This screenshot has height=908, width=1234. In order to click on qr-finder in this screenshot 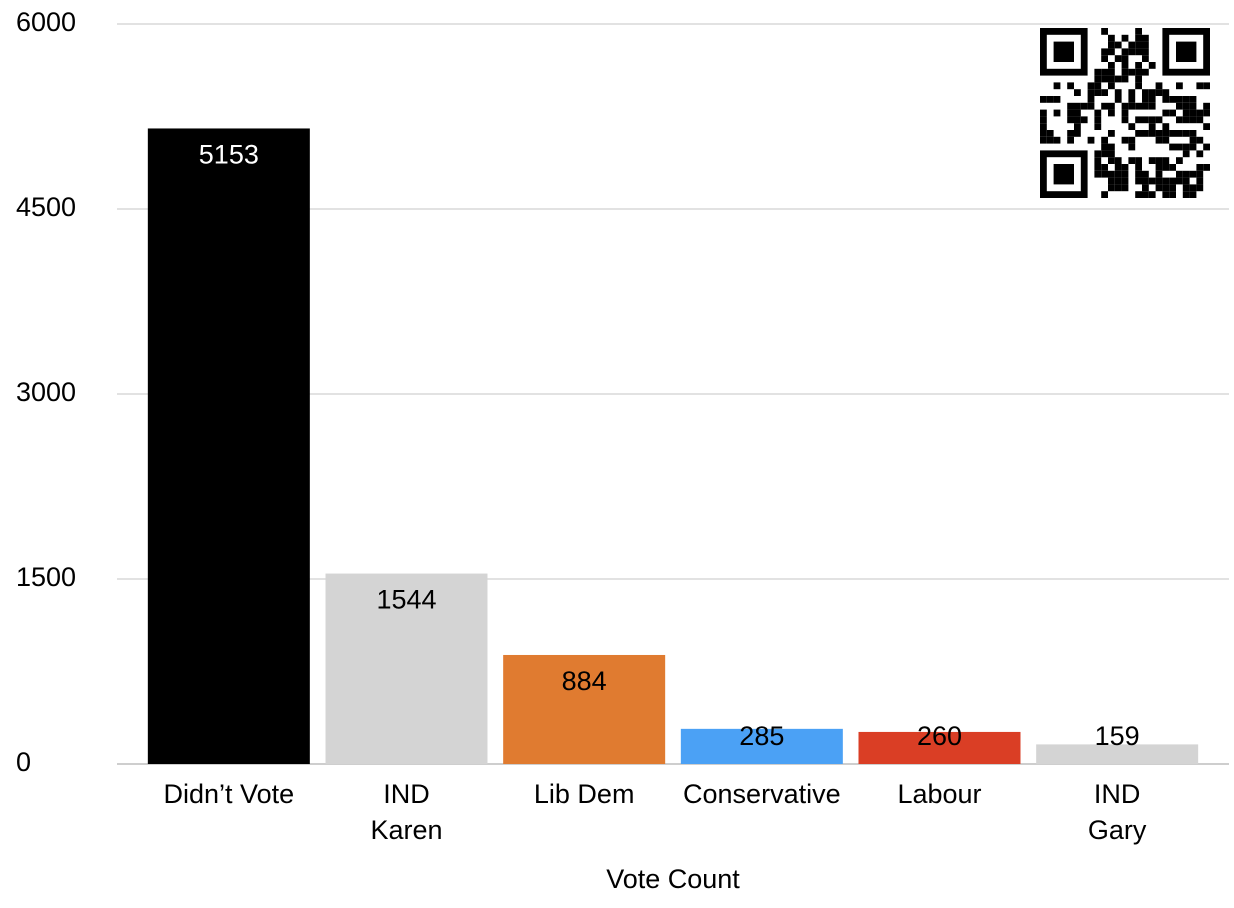, I will do `click(1063, 174)`.